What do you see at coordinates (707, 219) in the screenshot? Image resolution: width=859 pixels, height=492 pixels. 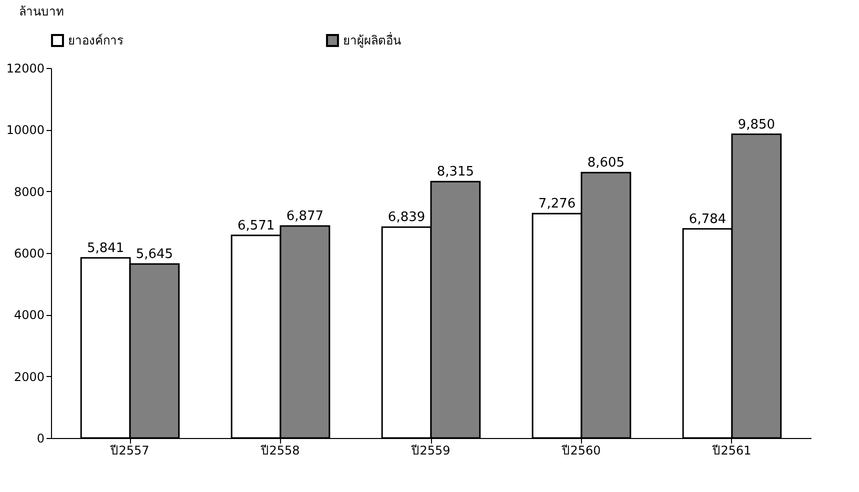 I see `data-label: 6,784` at bounding box center [707, 219].